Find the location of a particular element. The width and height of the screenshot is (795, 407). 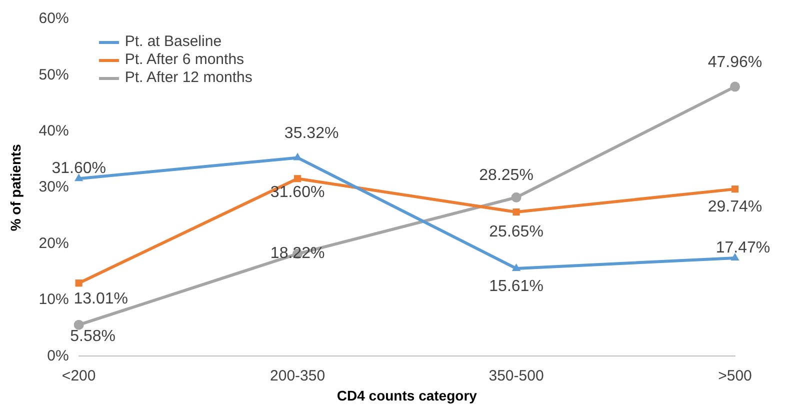

data-label: 47.96% is located at coordinates (735, 63).